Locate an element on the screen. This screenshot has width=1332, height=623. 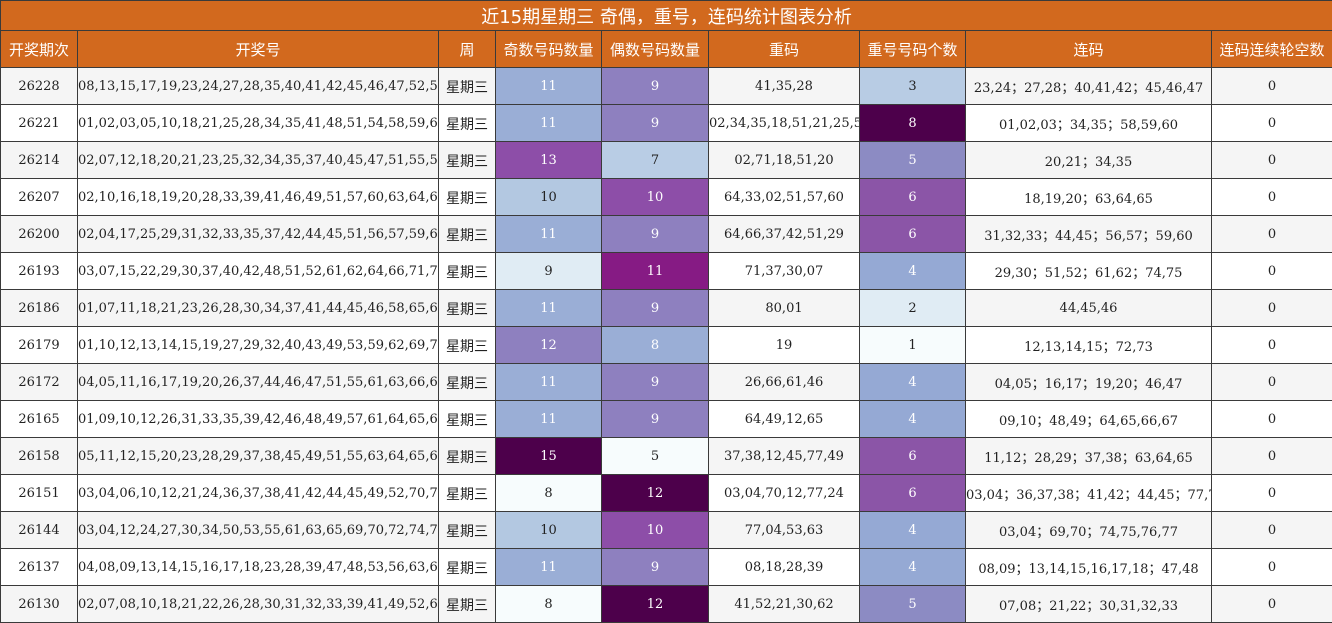
consecutive-cell: 08,09；13,14,15,16,17,18；47,48 is located at coordinates (1089, 567).